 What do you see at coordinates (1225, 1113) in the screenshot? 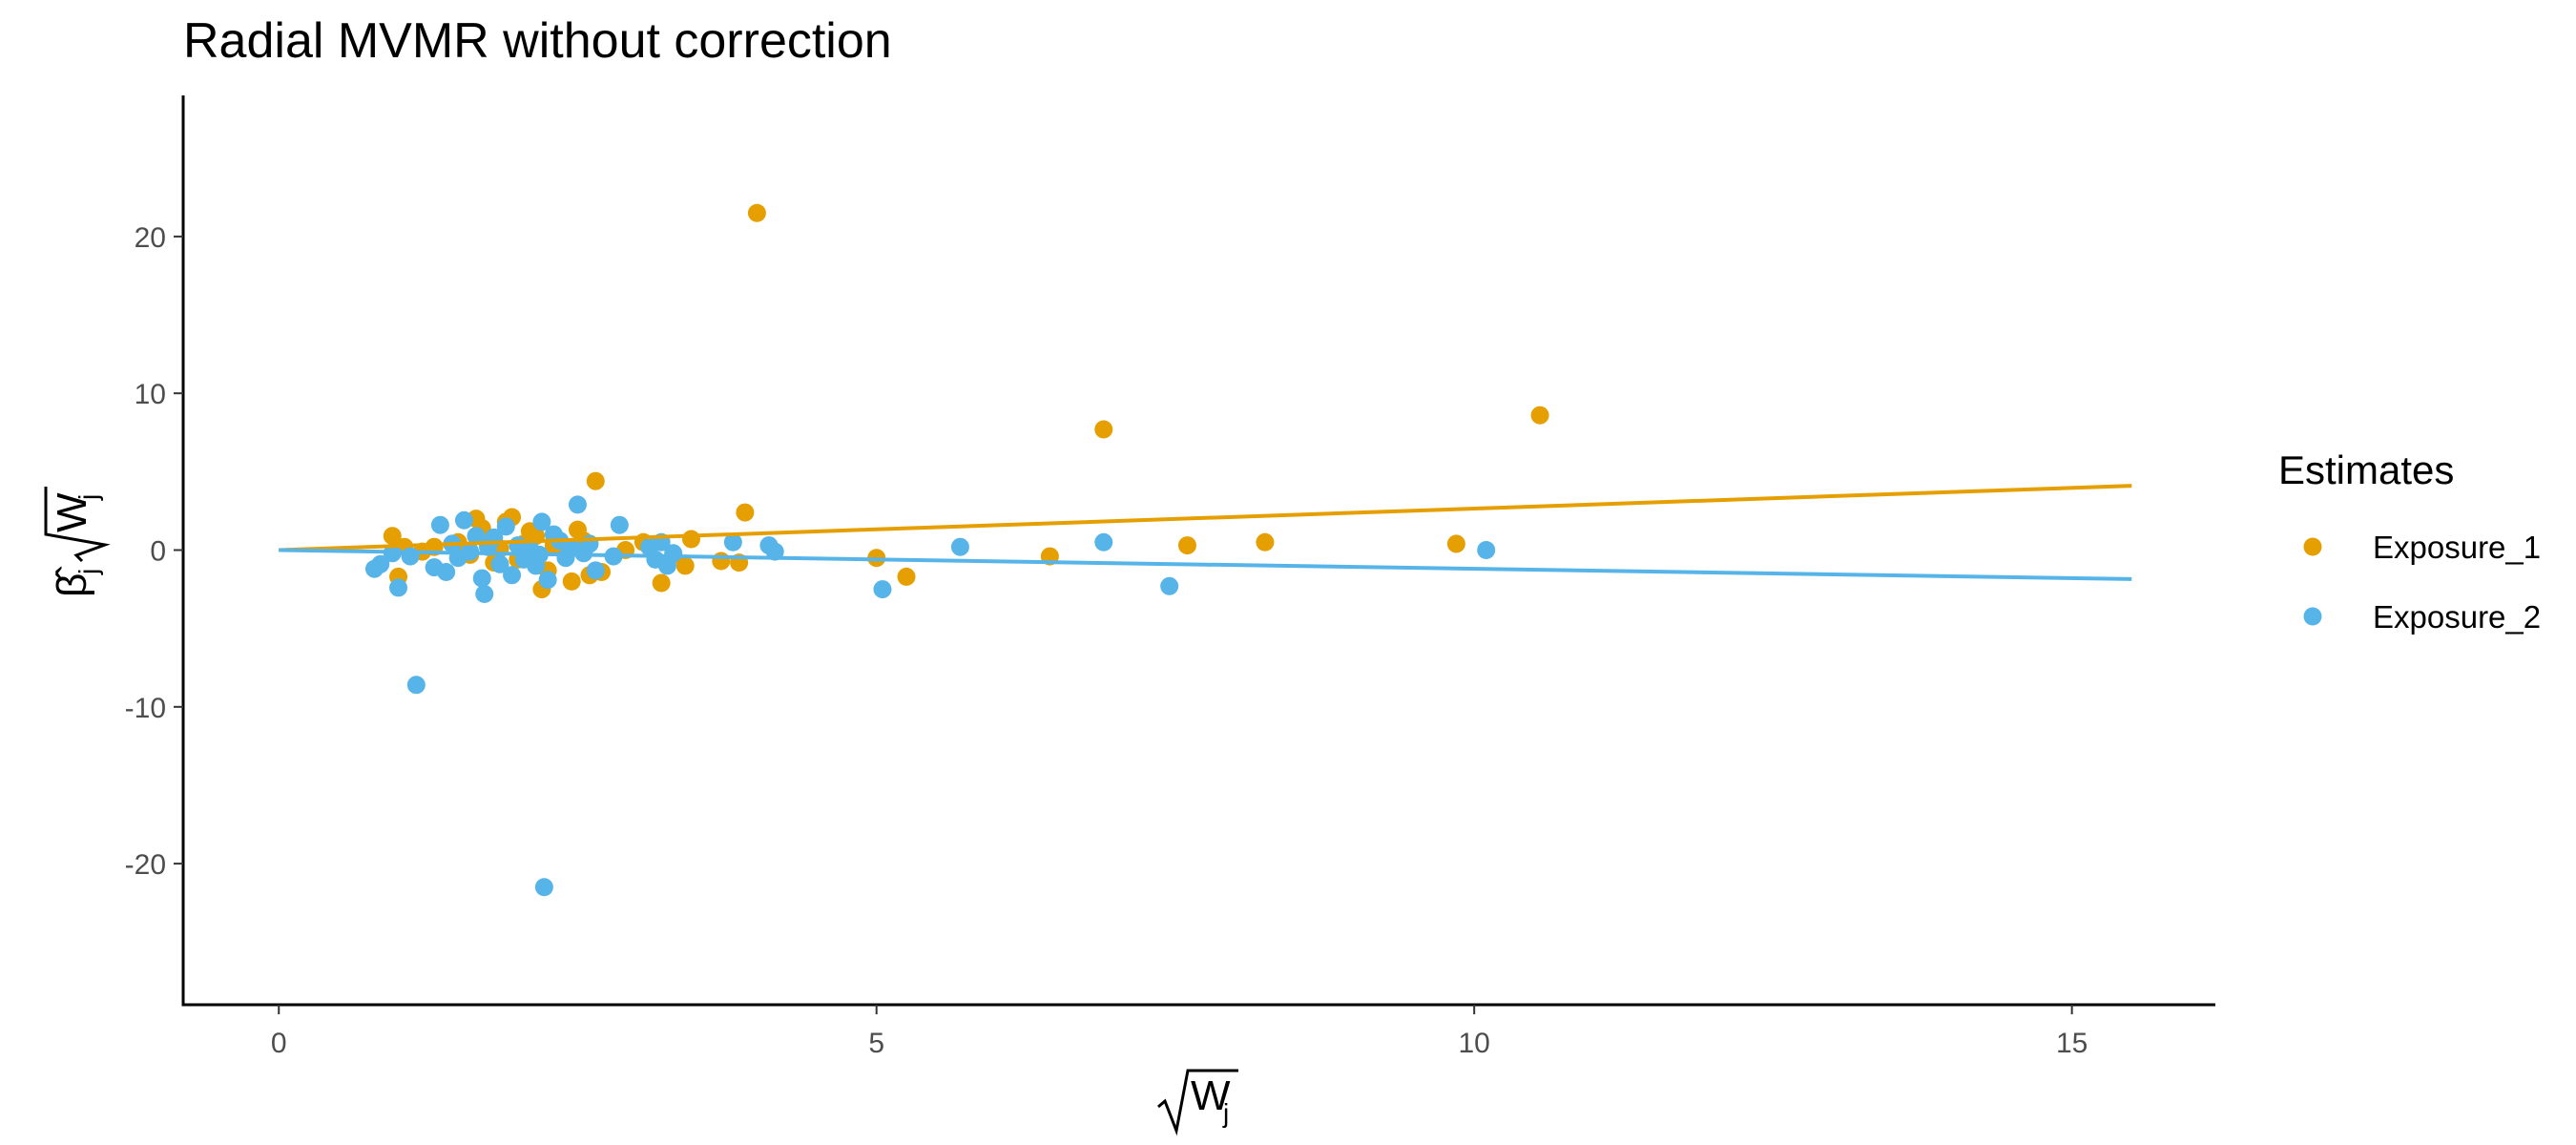
I see `x-axis-title-subscript: j` at bounding box center [1225, 1113].